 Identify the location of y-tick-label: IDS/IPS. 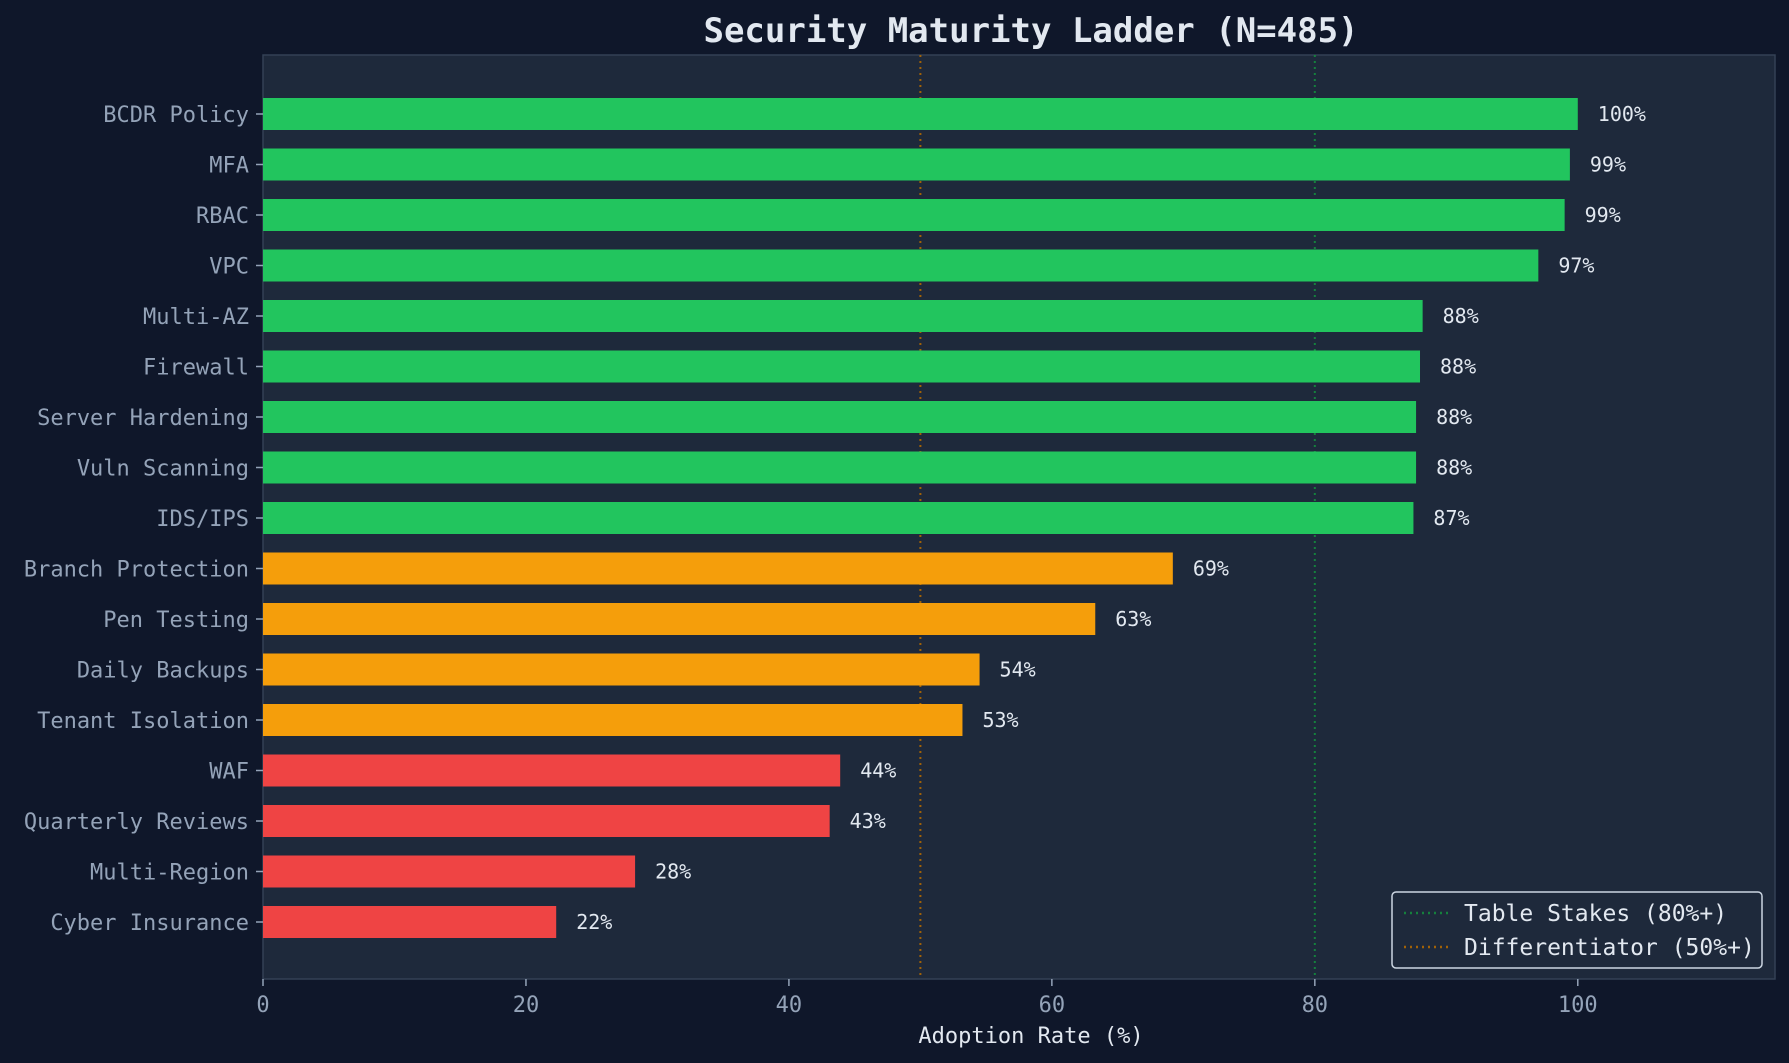
(202, 519).